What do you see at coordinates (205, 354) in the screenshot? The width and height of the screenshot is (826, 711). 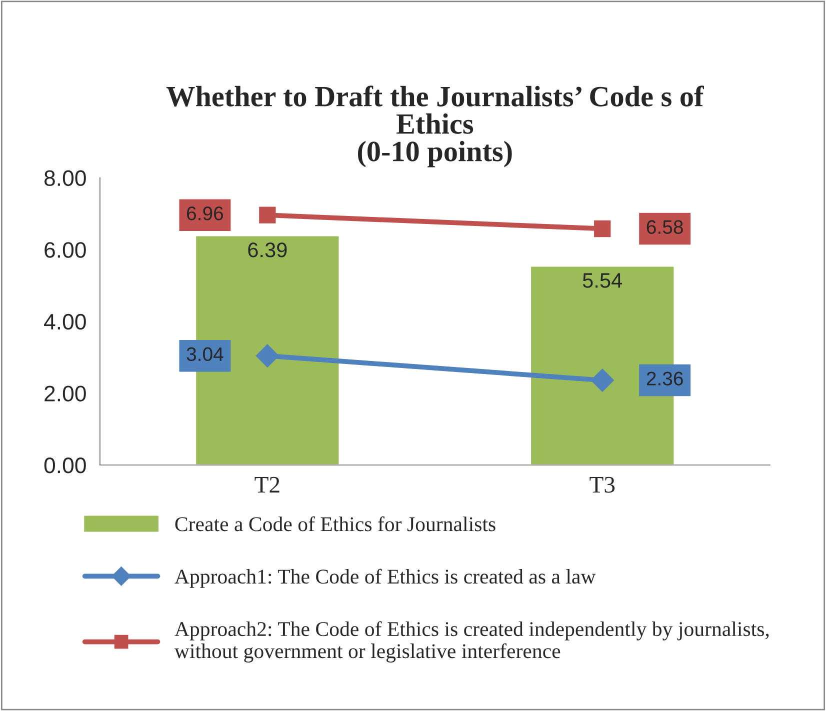 I see `data-label: 3.04` at bounding box center [205, 354].